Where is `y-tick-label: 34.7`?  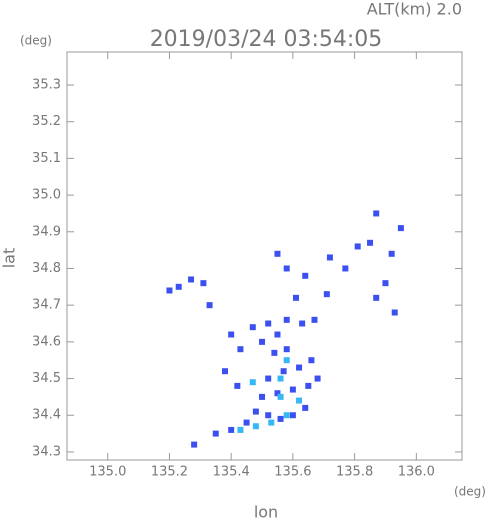 y-tick-label: 34.7 is located at coordinates (46, 305).